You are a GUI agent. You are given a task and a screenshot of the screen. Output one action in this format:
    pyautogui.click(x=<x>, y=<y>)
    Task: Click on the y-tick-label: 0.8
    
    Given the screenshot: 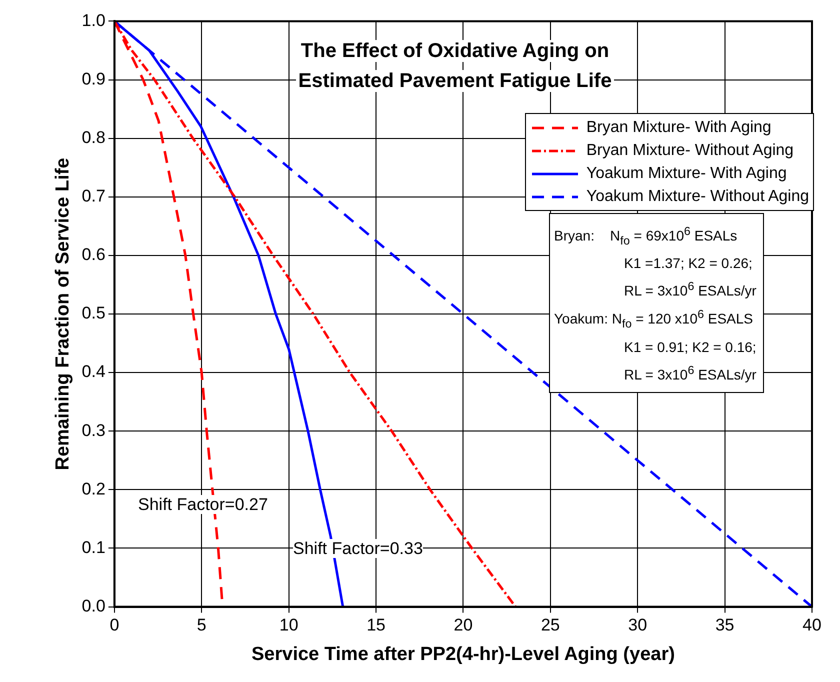 What is the action you would take?
    pyautogui.click(x=94, y=138)
    